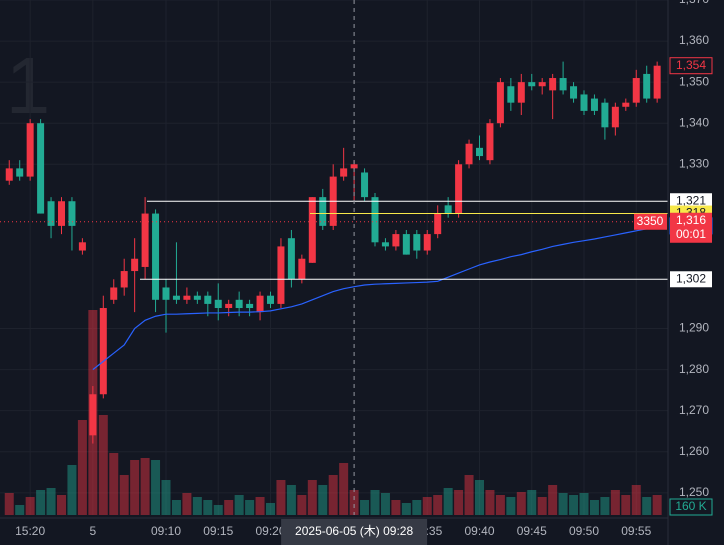 The width and height of the screenshot is (724, 545). What do you see at coordinates (636, 531) in the screenshot?
I see `x-tick-label: 09:55` at bounding box center [636, 531].